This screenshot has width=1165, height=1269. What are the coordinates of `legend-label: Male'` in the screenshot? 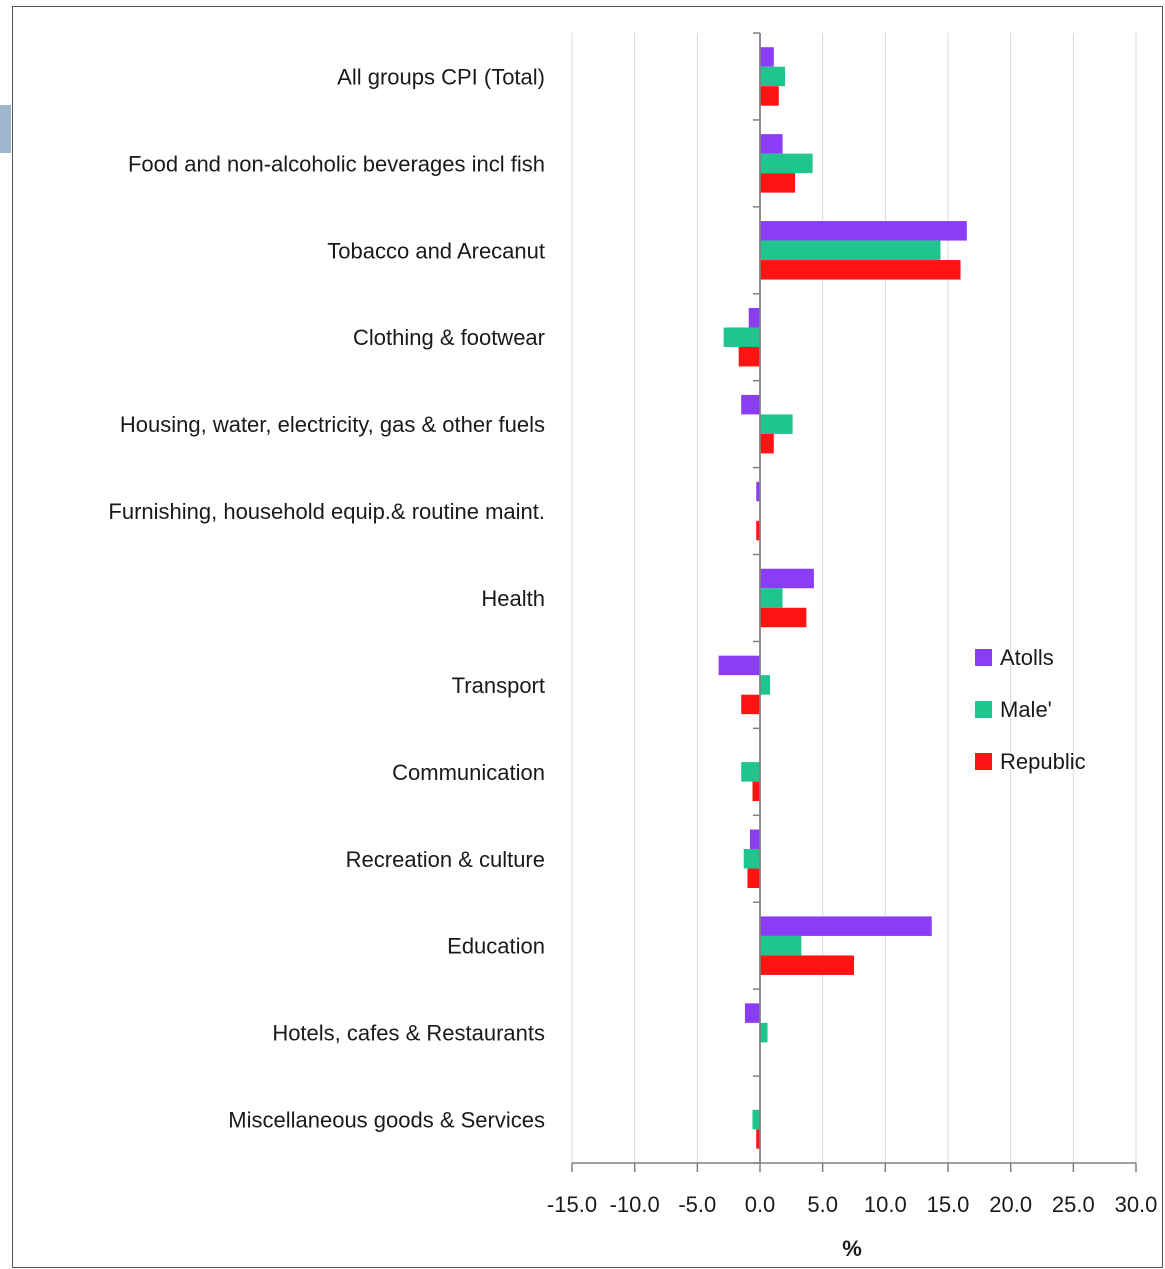 It's located at (1026, 709).